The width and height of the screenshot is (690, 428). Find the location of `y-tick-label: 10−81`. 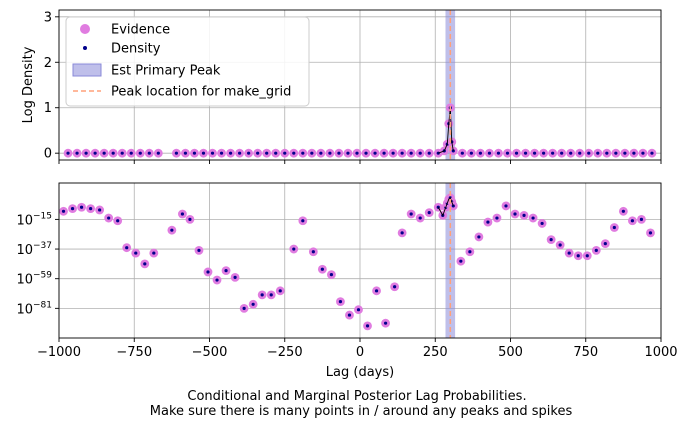

y-tick-label: 10−81 is located at coordinates (34, 308).